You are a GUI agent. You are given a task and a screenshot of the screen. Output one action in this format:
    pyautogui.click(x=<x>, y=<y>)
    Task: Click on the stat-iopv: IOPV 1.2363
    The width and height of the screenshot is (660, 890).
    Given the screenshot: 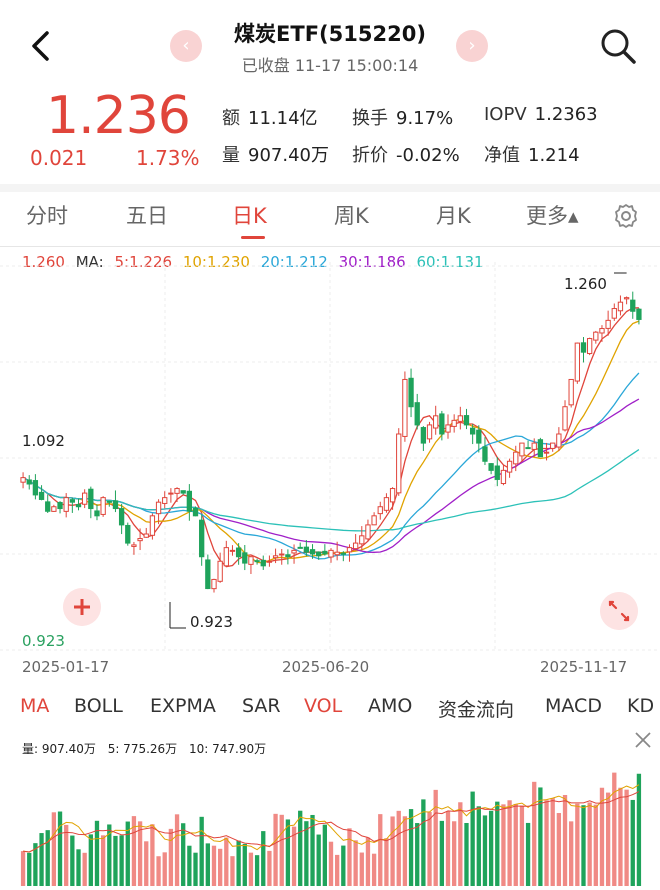 What is the action you would take?
    pyautogui.click(x=541, y=114)
    